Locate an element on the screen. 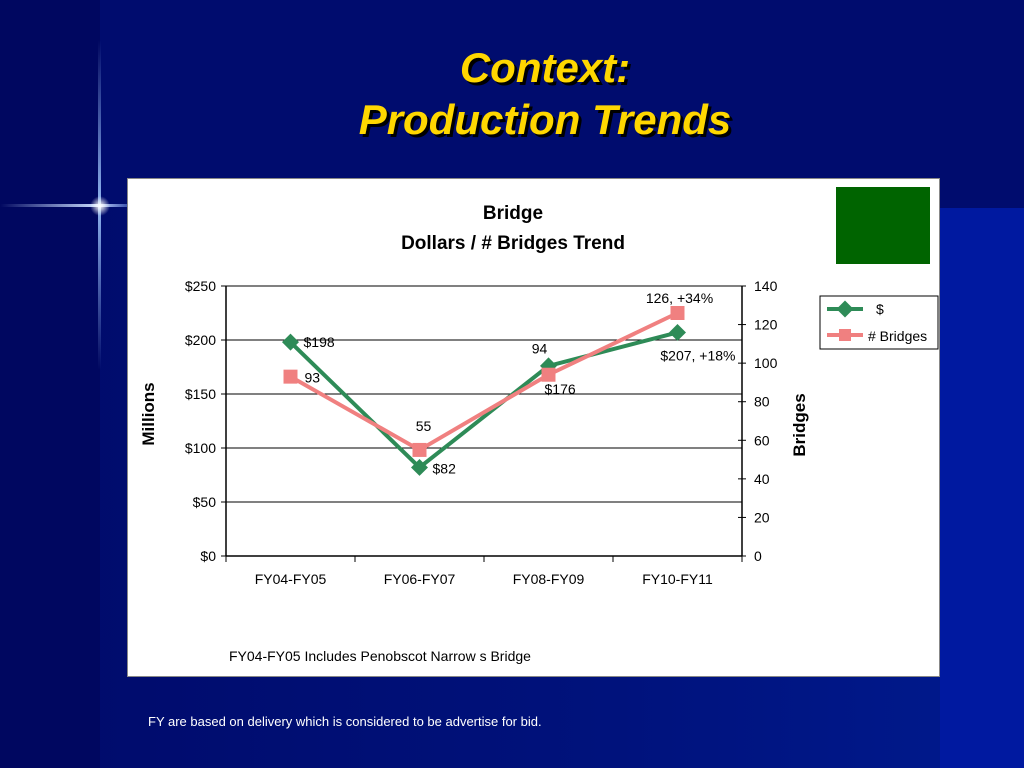  chart-subtitle: Dollars / # Bridges Trend is located at coordinates (513, 243).